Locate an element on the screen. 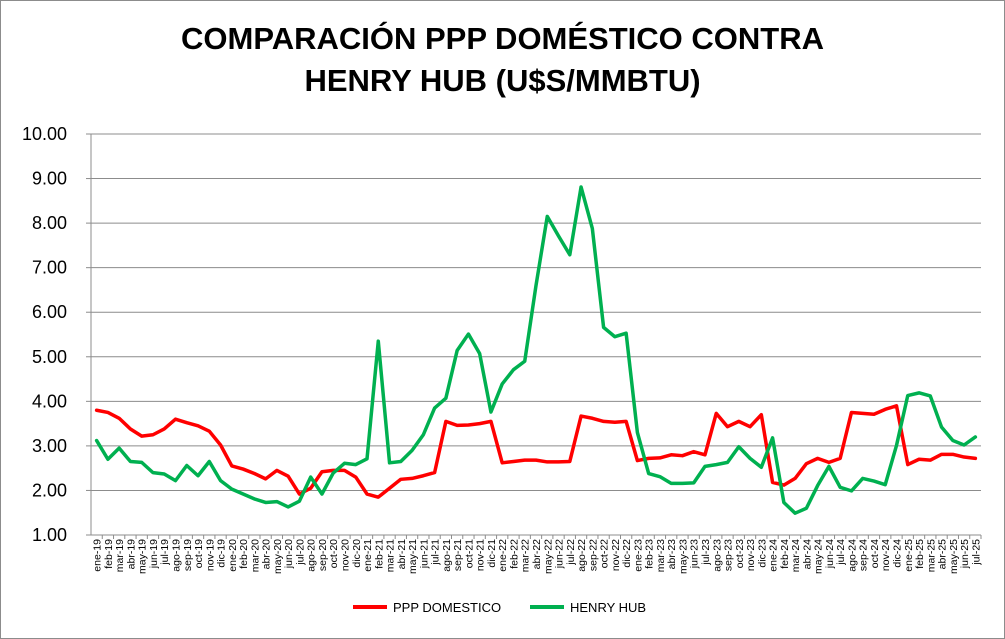 The width and height of the screenshot is (1005, 639). x-tick-label: dic-22 is located at coordinates (627, 553).